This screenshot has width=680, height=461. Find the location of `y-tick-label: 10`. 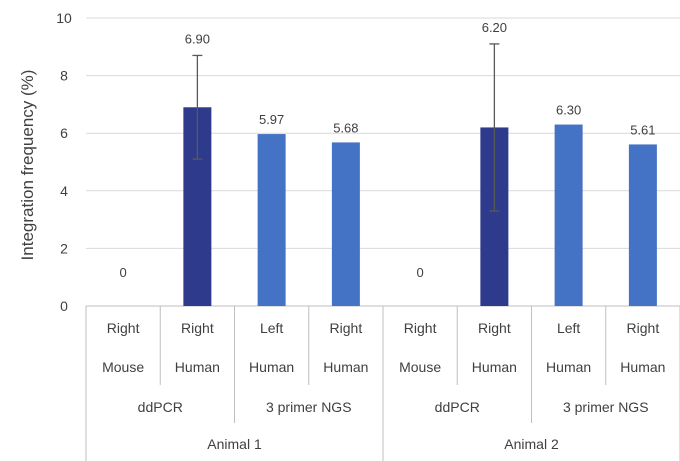

y-tick-label: 10 is located at coordinates (64, 18).